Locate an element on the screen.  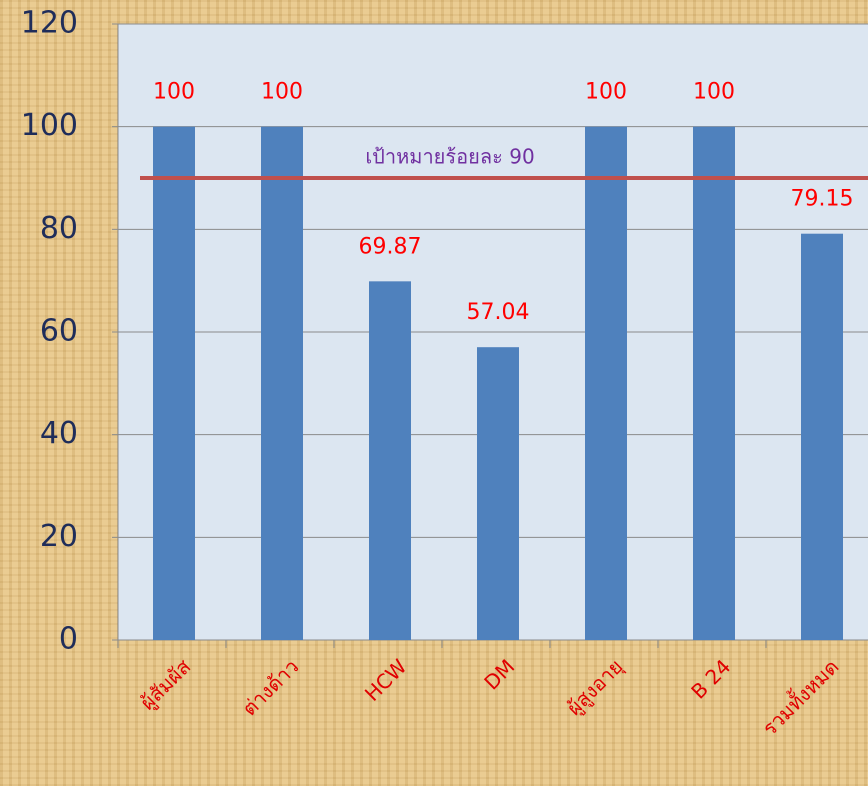
x-tick-label: ต่างด้าว is located at coordinates (270, 687).